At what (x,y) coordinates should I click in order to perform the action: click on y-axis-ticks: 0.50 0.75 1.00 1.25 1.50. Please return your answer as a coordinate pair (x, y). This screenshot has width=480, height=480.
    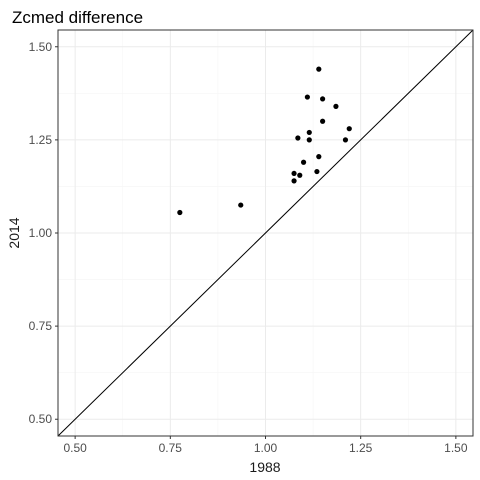
    Looking at the image, I should click on (43, 233).